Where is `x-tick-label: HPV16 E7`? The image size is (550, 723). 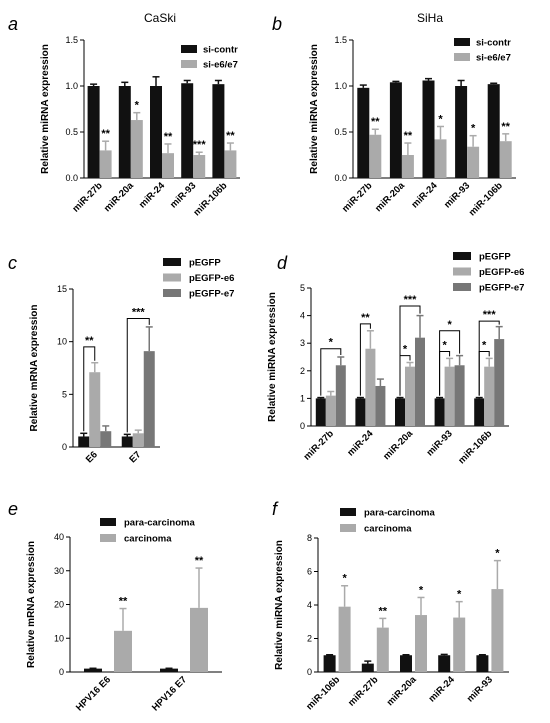 x-tick-label: HPV16 E7 is located at coordinates (169, 693).